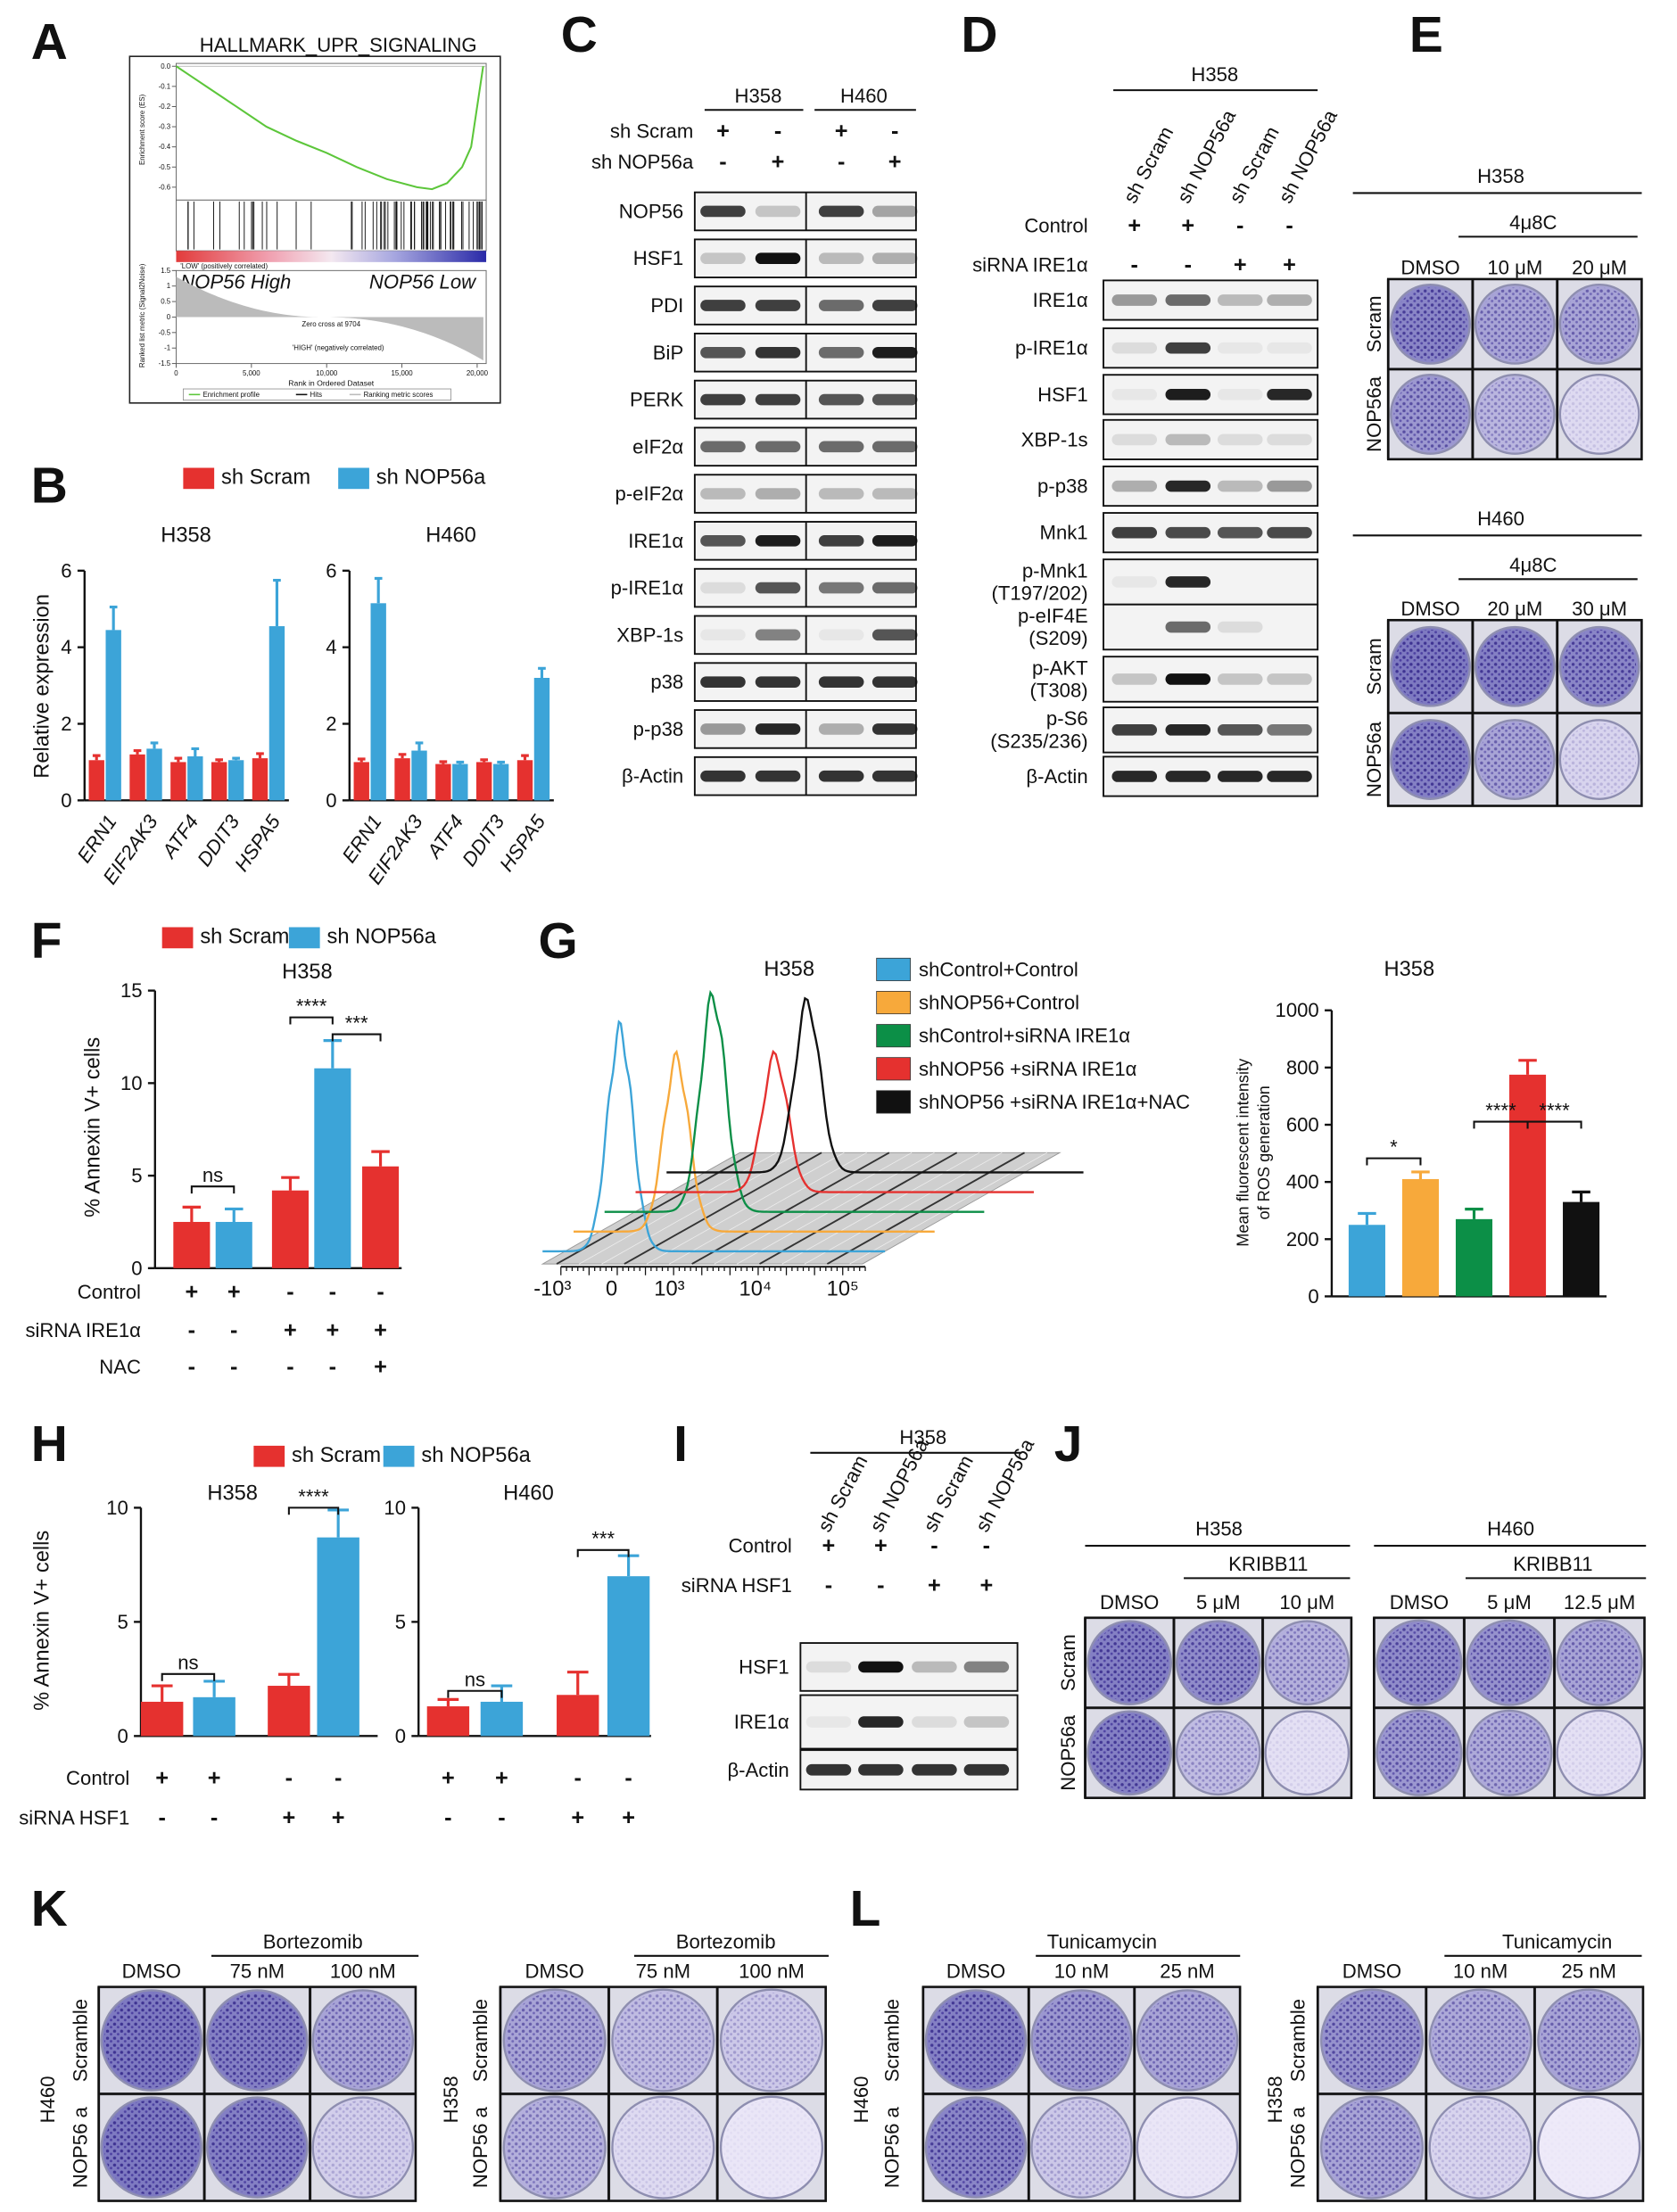 The height and width of the screenshot is (2212, 1677). What do you see at coordinates (758, 96) in the screenshot?
I see `group-label: H358` at bounding box center [758, 96].